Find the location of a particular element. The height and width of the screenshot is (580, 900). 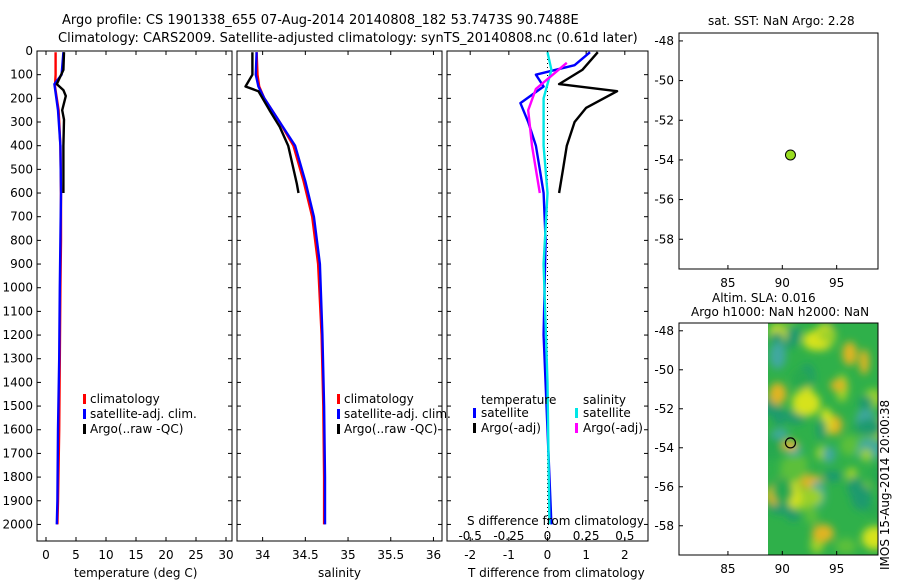

salinity-legend-climatology: climatology is located at coordinates (379, 399).